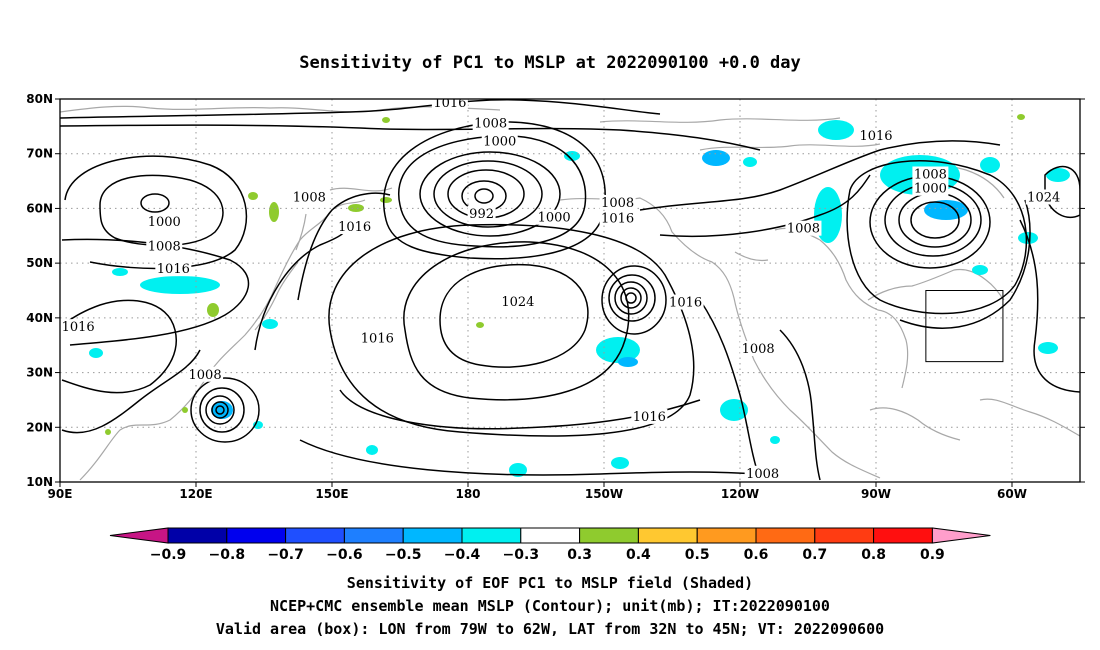 The width and height of the screenshot is (1100, 650). What do you see at coordinates (39, 427) in the screenshot?
I see `lat-tick-label: 20N` at bounding box center [39, 427].